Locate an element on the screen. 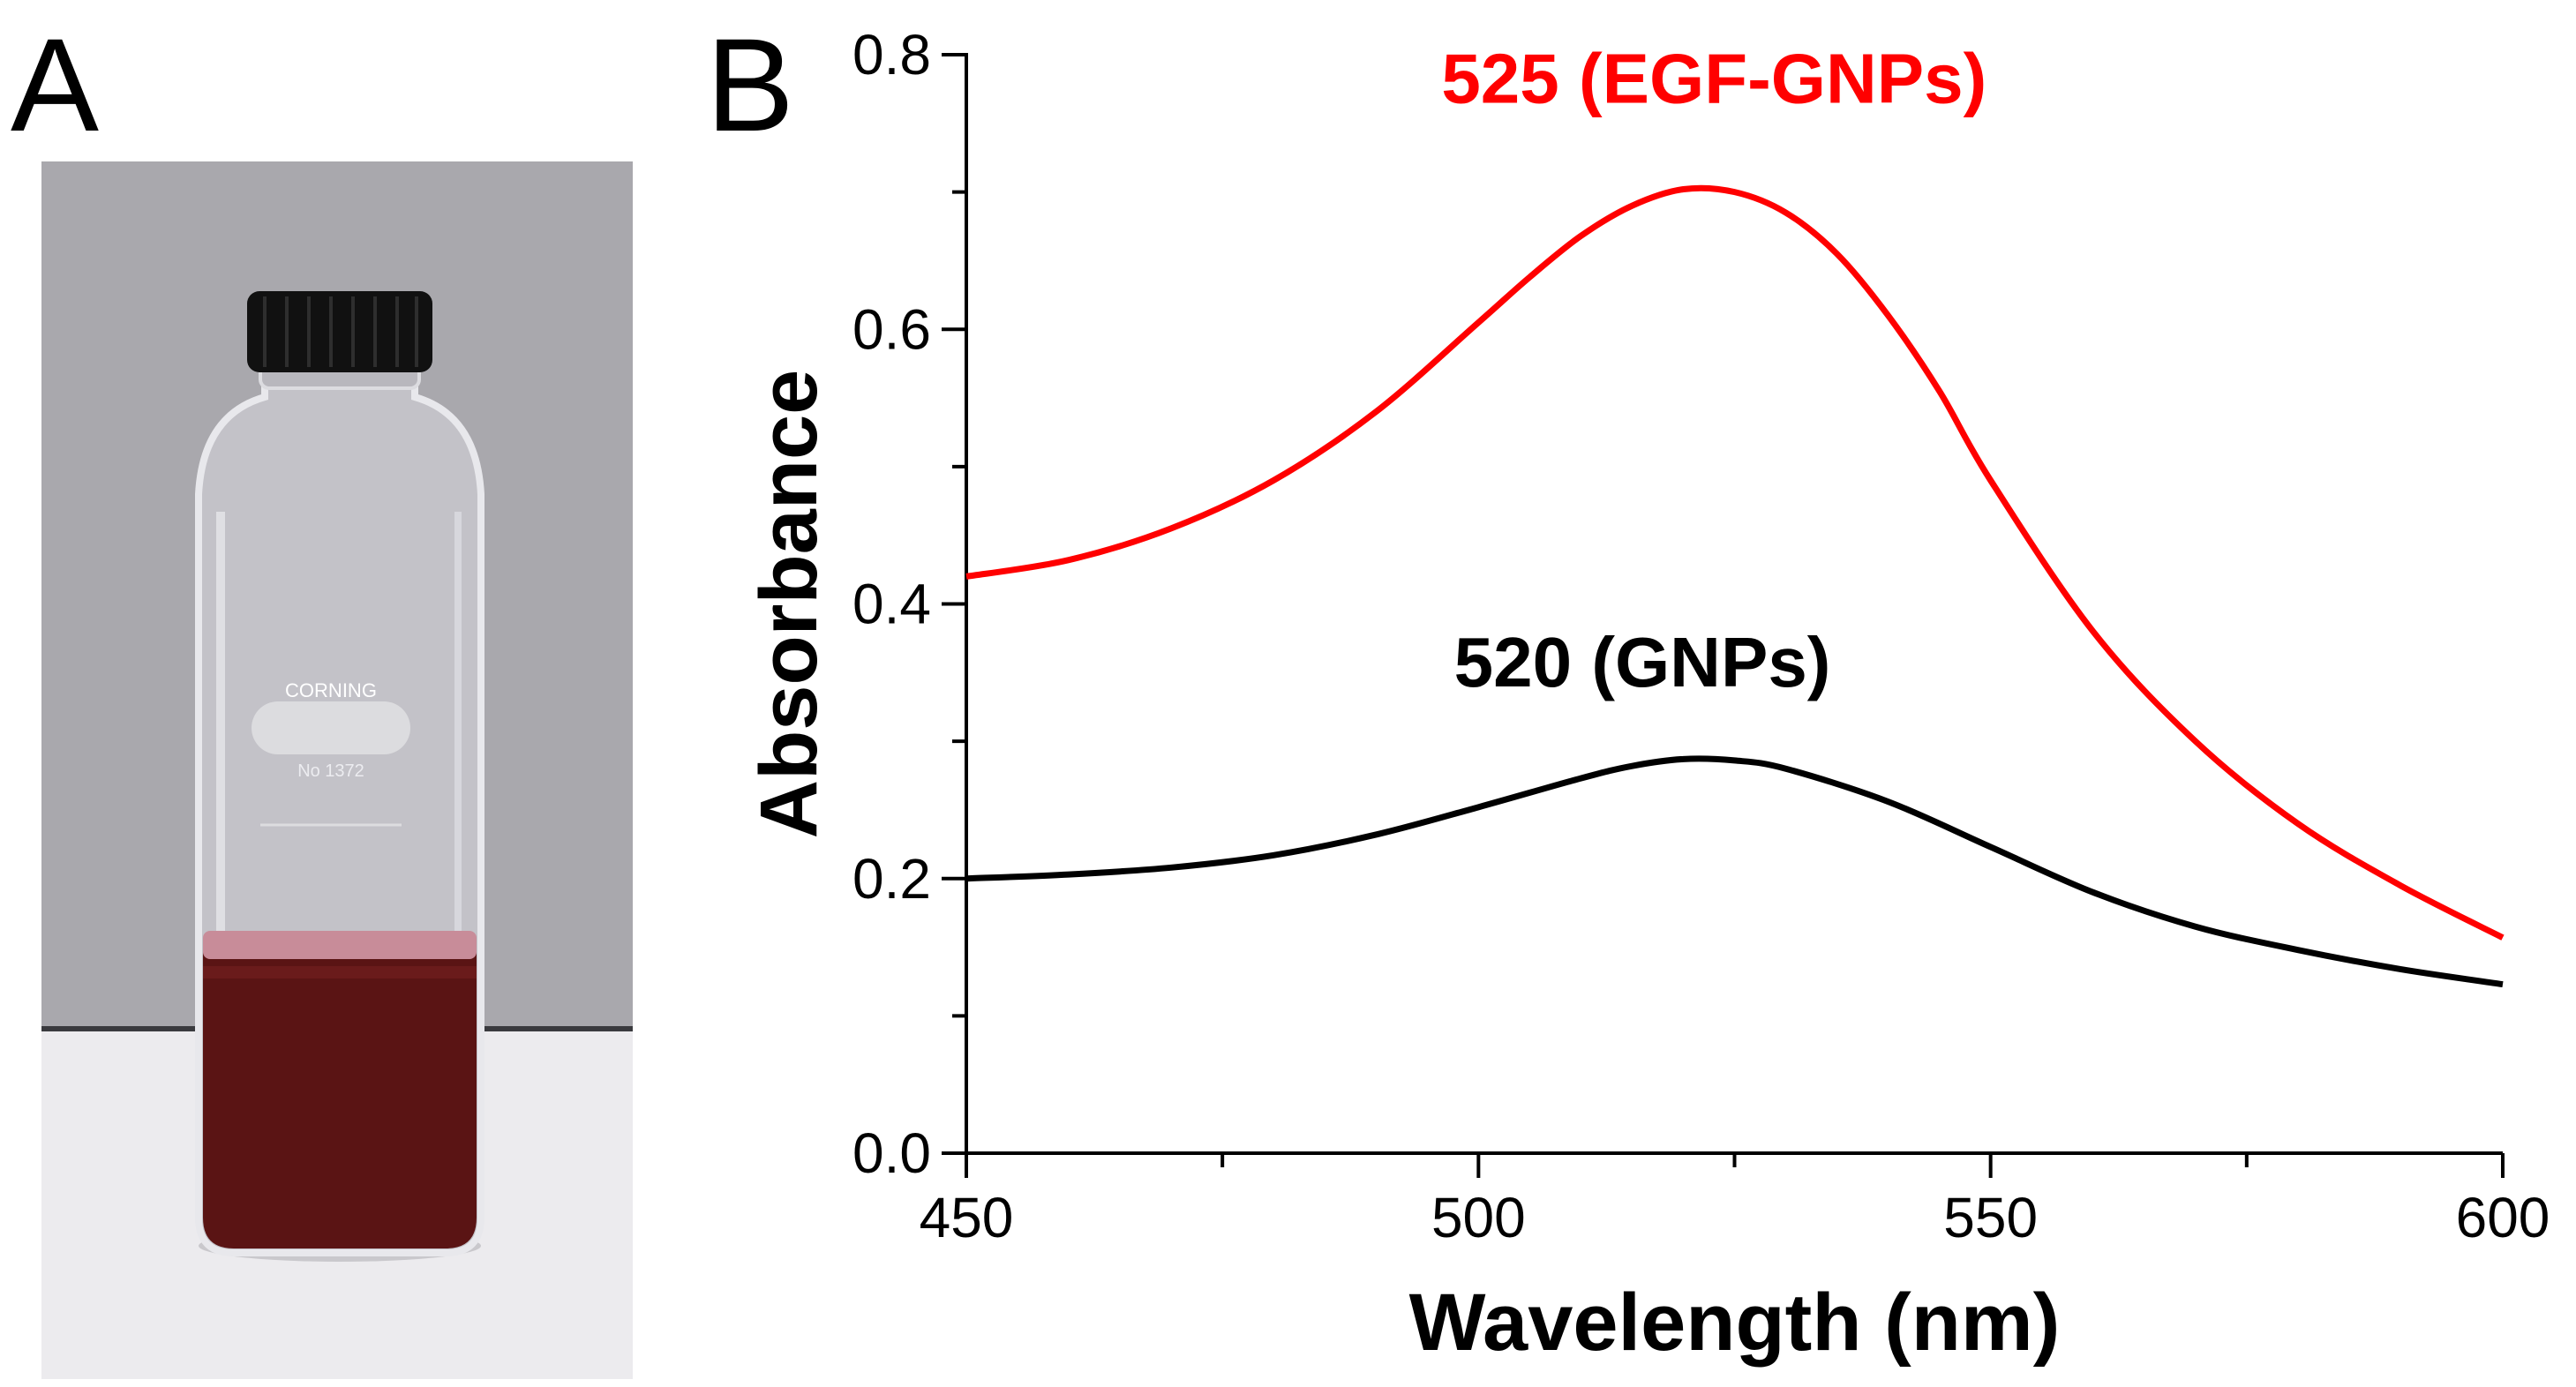 The image size is (2576, 1387). x-tick-label: 600 is located at coordinates (2503, 1217).